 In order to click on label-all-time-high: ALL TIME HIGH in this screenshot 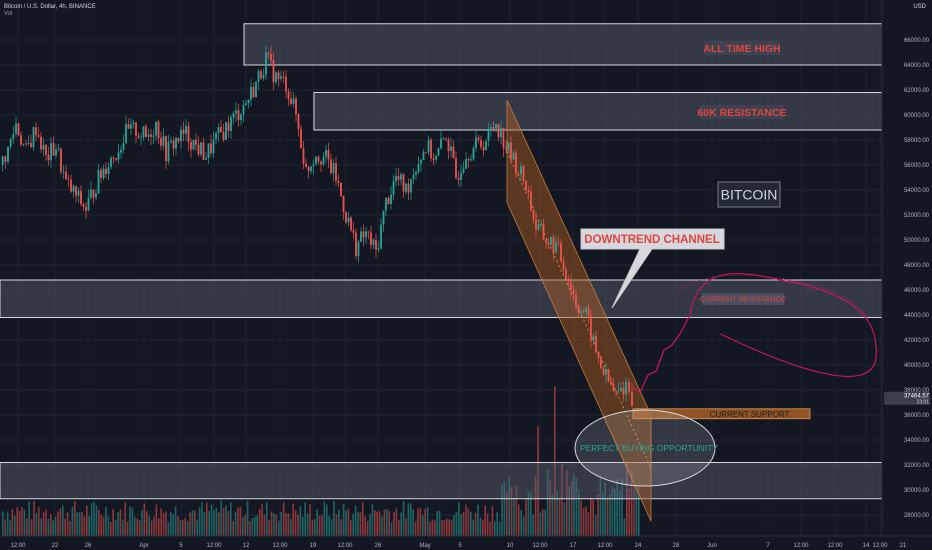, I will do `click(742, 48)`.